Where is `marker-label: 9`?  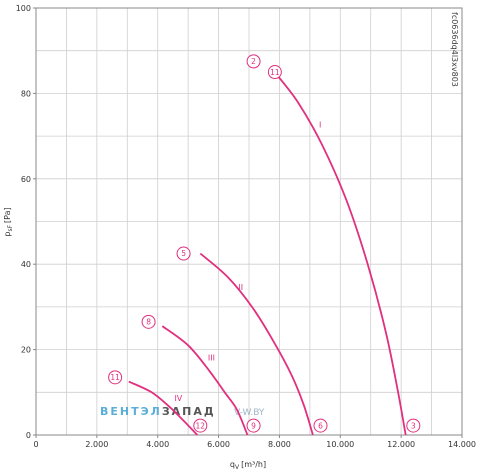 marker-label: 9 is located at coordinates (253, 425).